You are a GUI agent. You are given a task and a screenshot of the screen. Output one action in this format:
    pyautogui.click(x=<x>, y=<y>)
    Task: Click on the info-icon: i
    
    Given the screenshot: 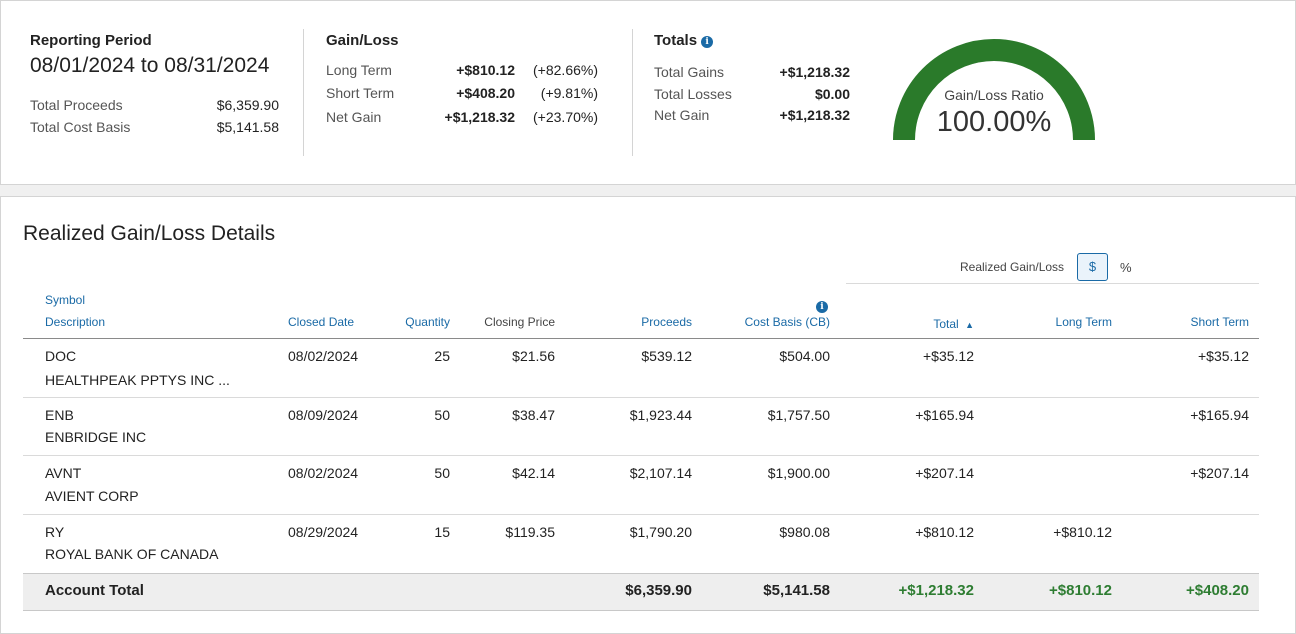 What is the action you would take?
    pyautogui.click(x=707, y=42)
    